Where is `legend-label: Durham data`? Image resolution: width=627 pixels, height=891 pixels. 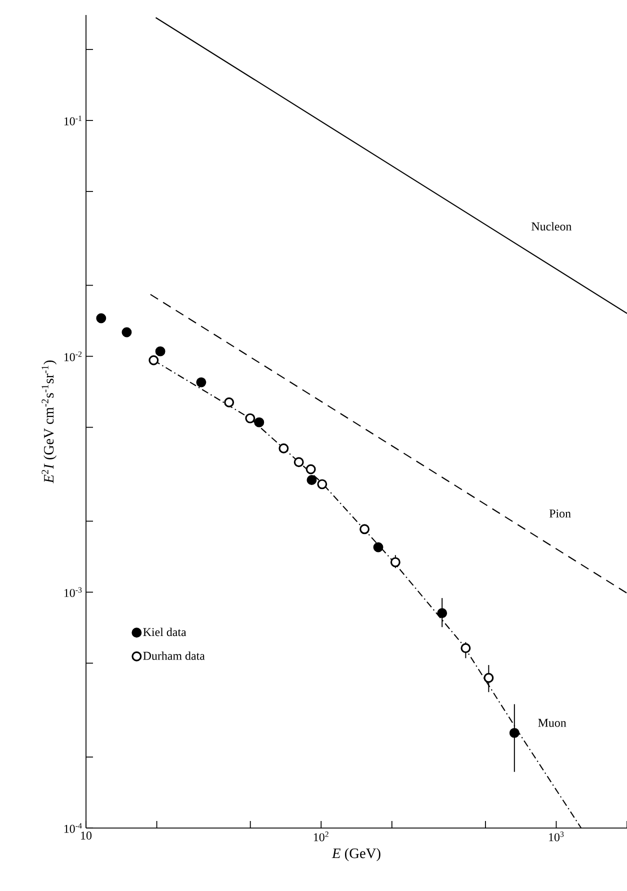 legend-label: Durham data is located at coordinates (174, 655).